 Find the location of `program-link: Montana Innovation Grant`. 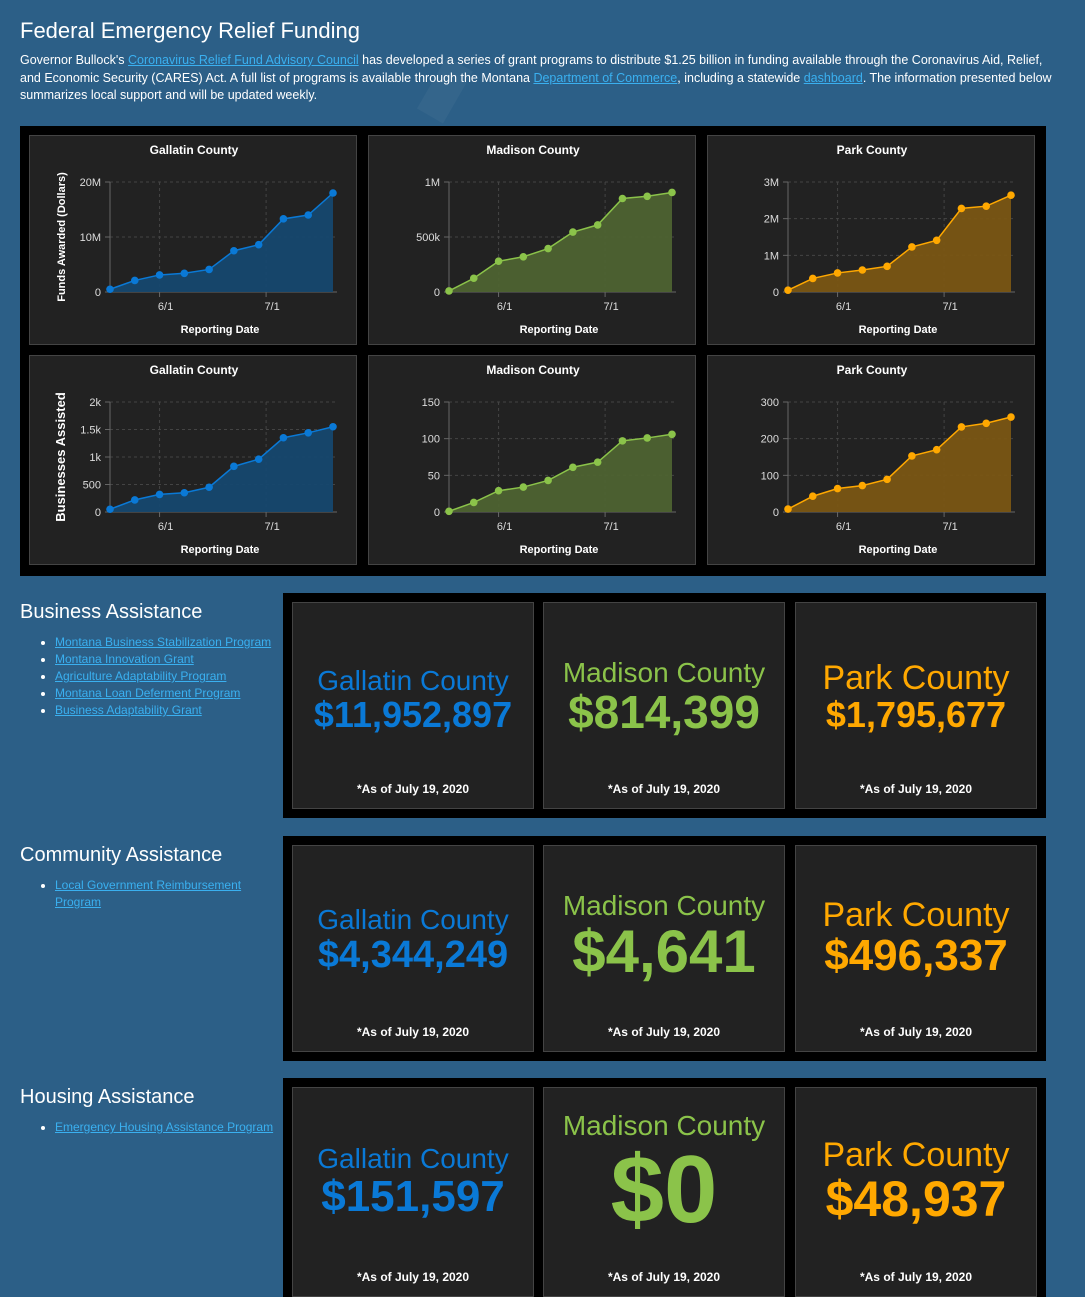

program-link: Montana Innovation Grant is located at coordinates (124, 659).